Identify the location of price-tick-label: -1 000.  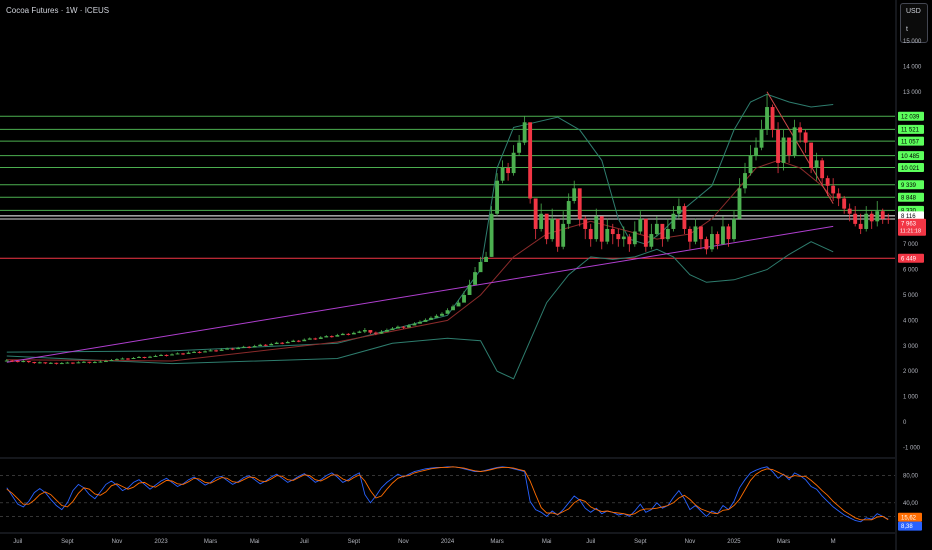
(912, 448).